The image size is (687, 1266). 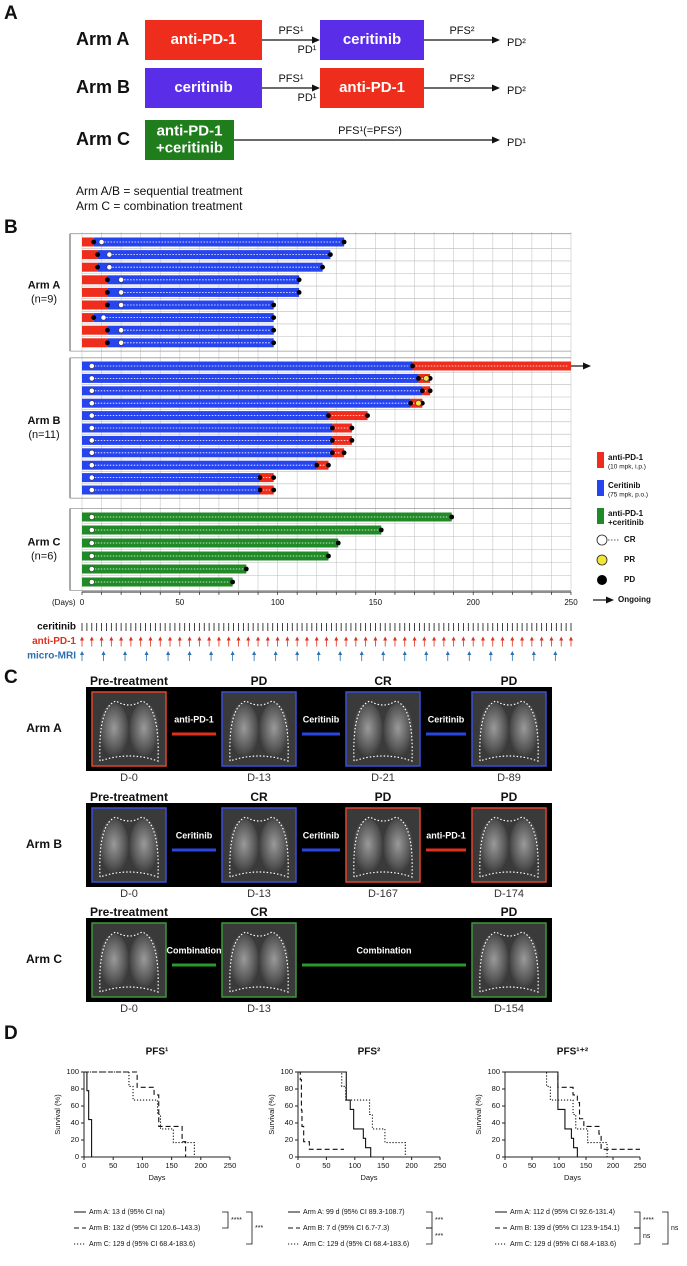 I want to click on frame-day: D-89, so click(x=509, y=778).